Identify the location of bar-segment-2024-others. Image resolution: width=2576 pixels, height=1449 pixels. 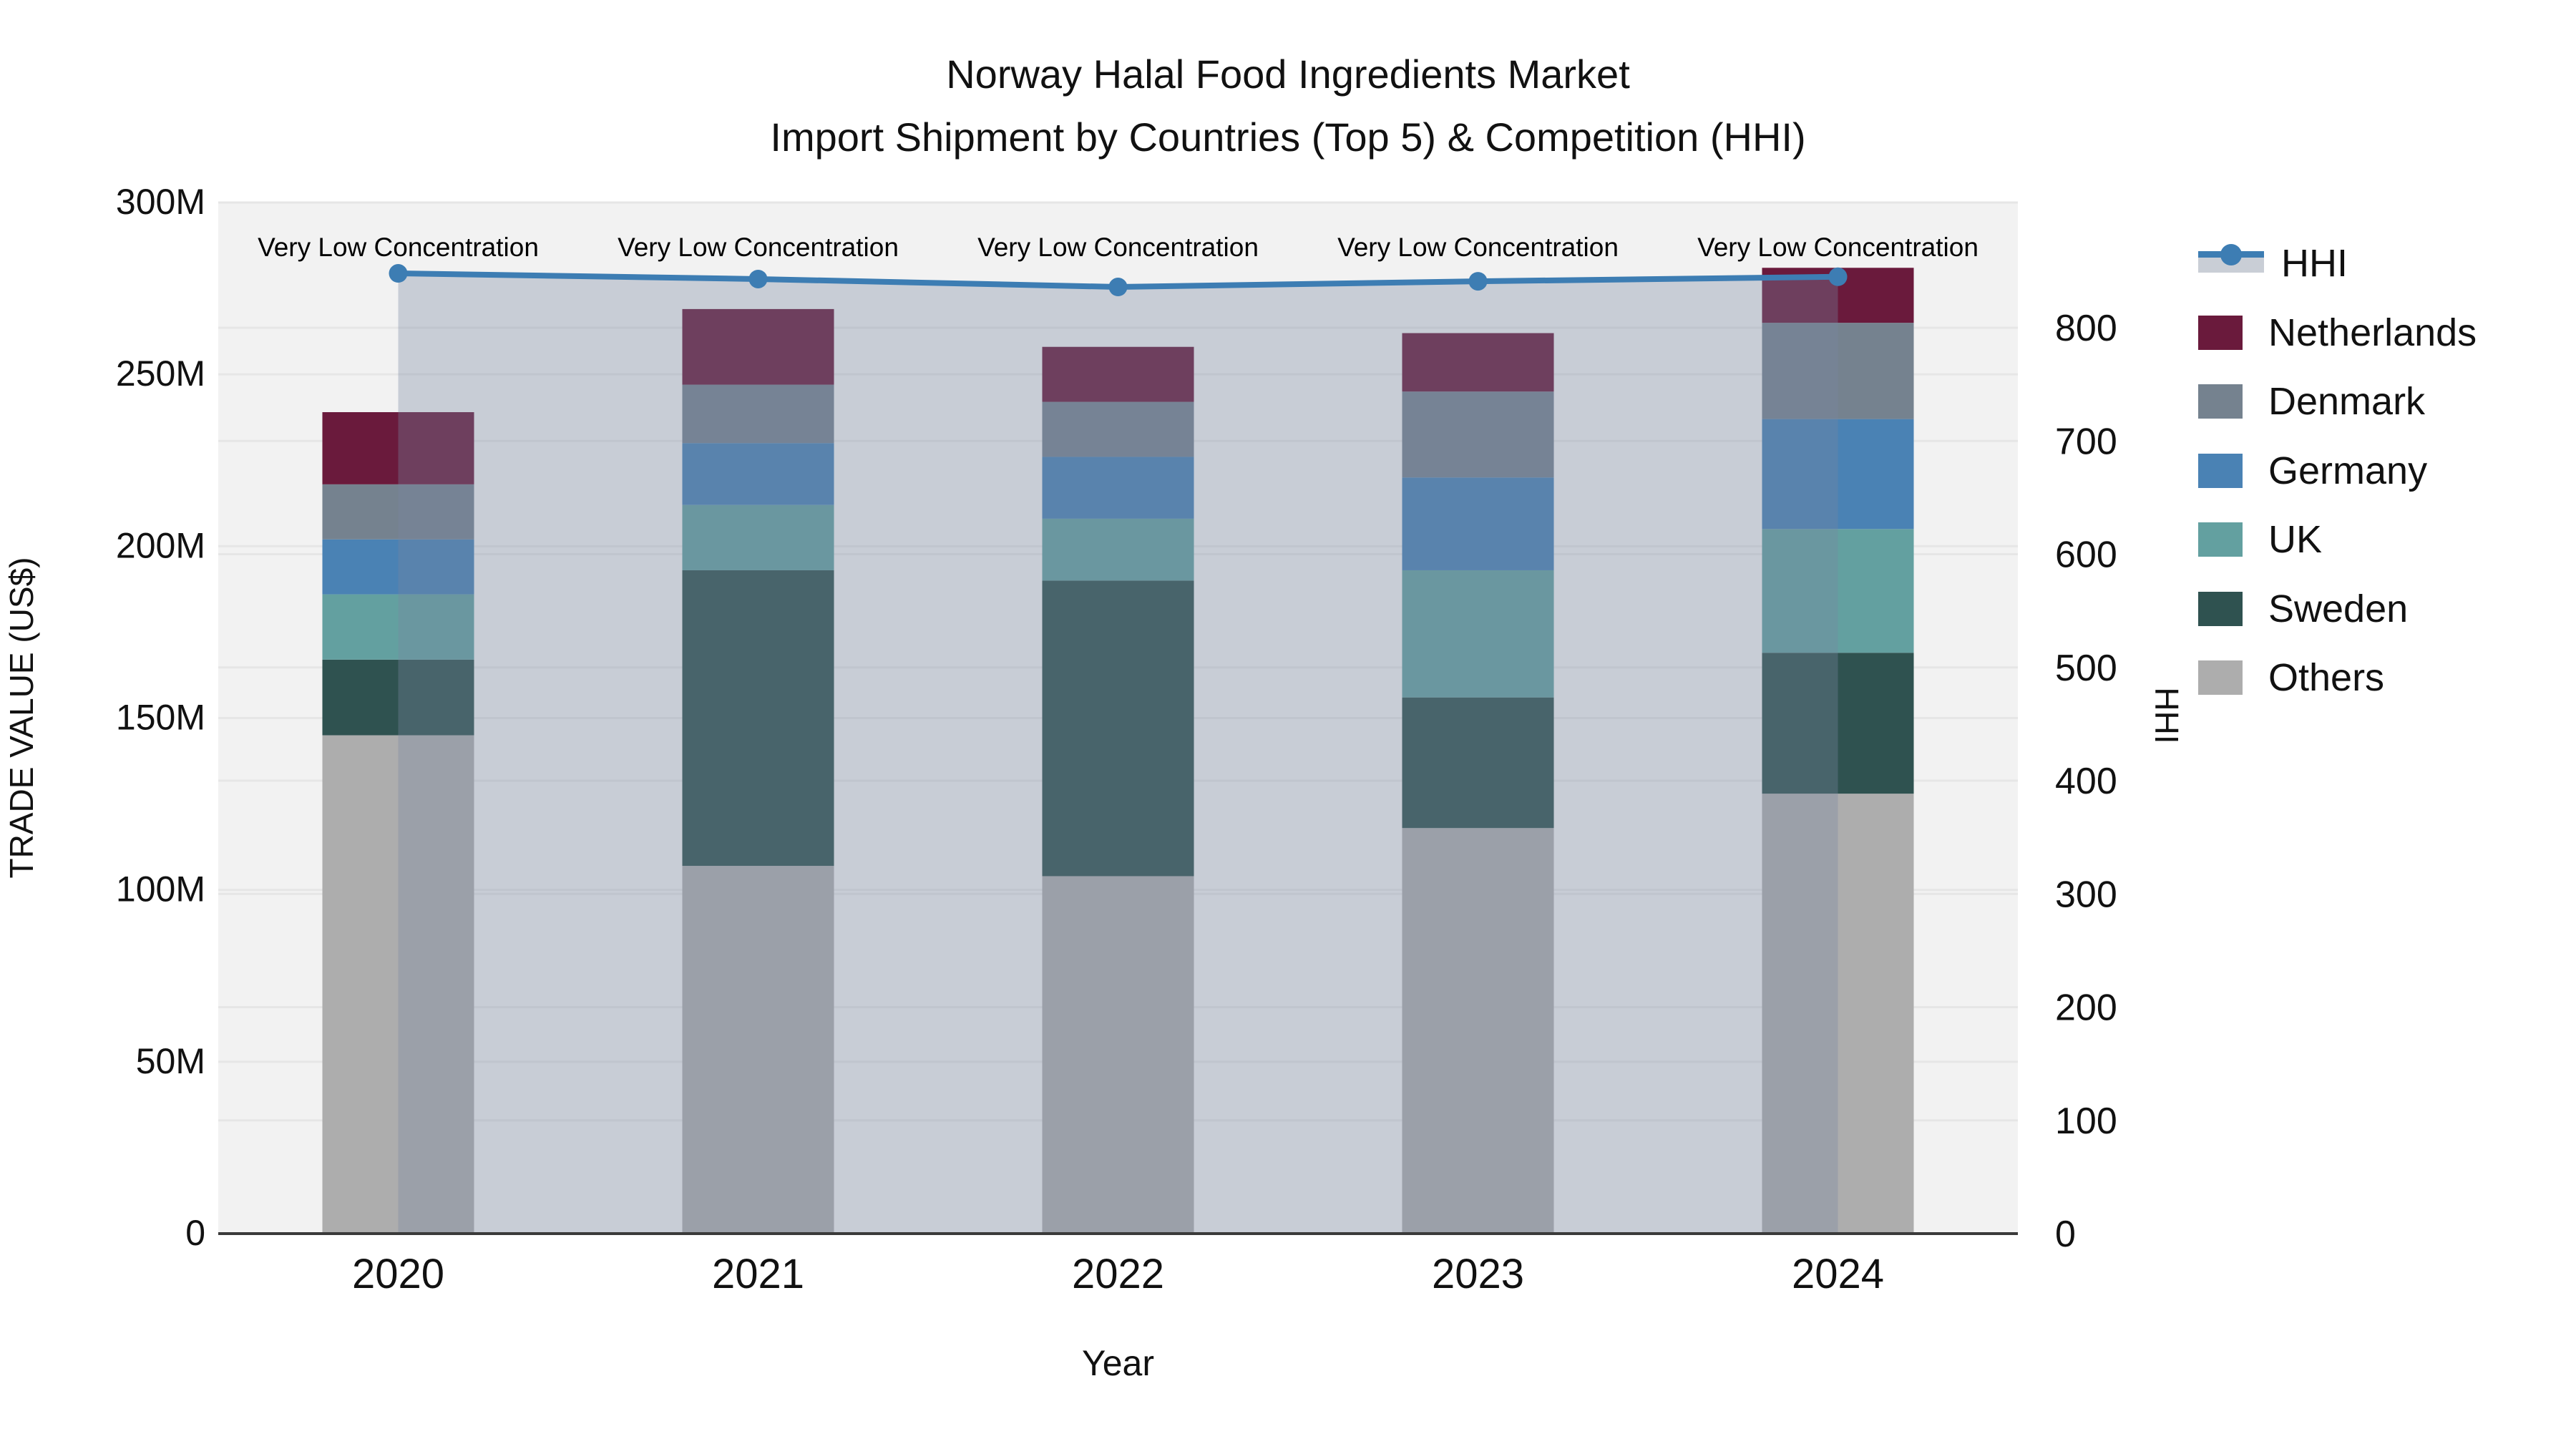
(1838, 1014).